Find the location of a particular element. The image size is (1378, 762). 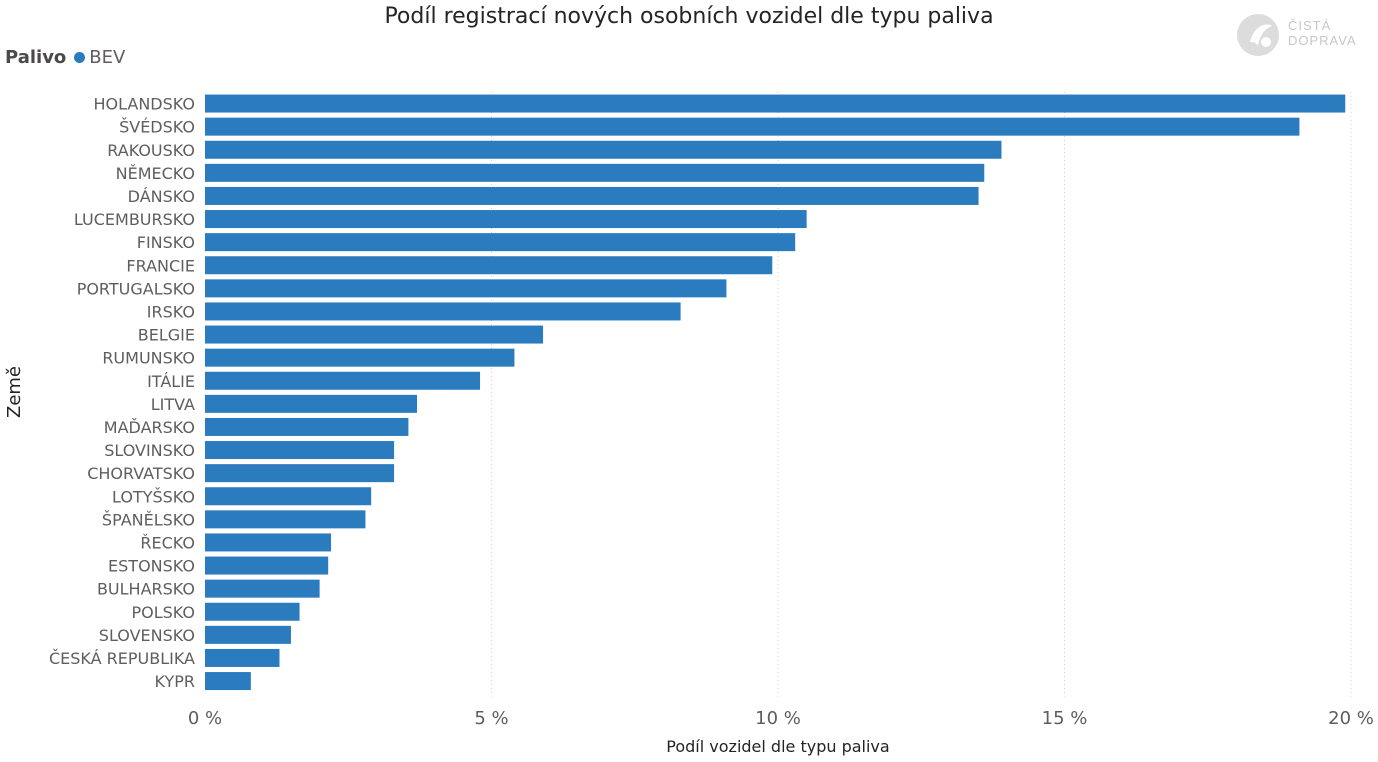

category-label: ŠVÉDSKO is located at coordinates (157, 127).